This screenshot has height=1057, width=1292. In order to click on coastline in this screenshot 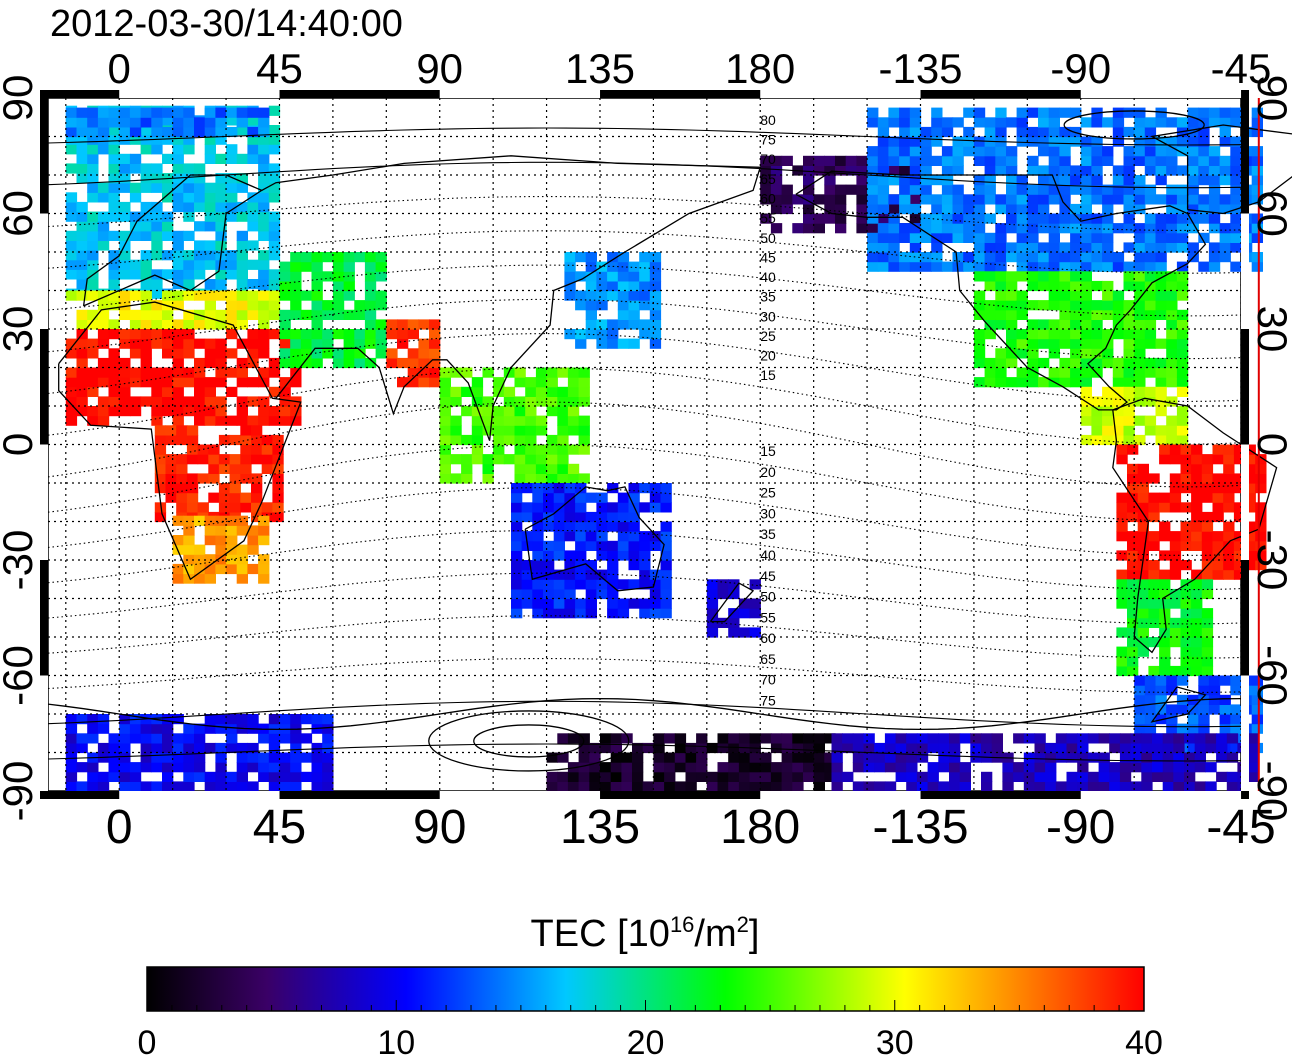, I will do `click(594, 539)`.